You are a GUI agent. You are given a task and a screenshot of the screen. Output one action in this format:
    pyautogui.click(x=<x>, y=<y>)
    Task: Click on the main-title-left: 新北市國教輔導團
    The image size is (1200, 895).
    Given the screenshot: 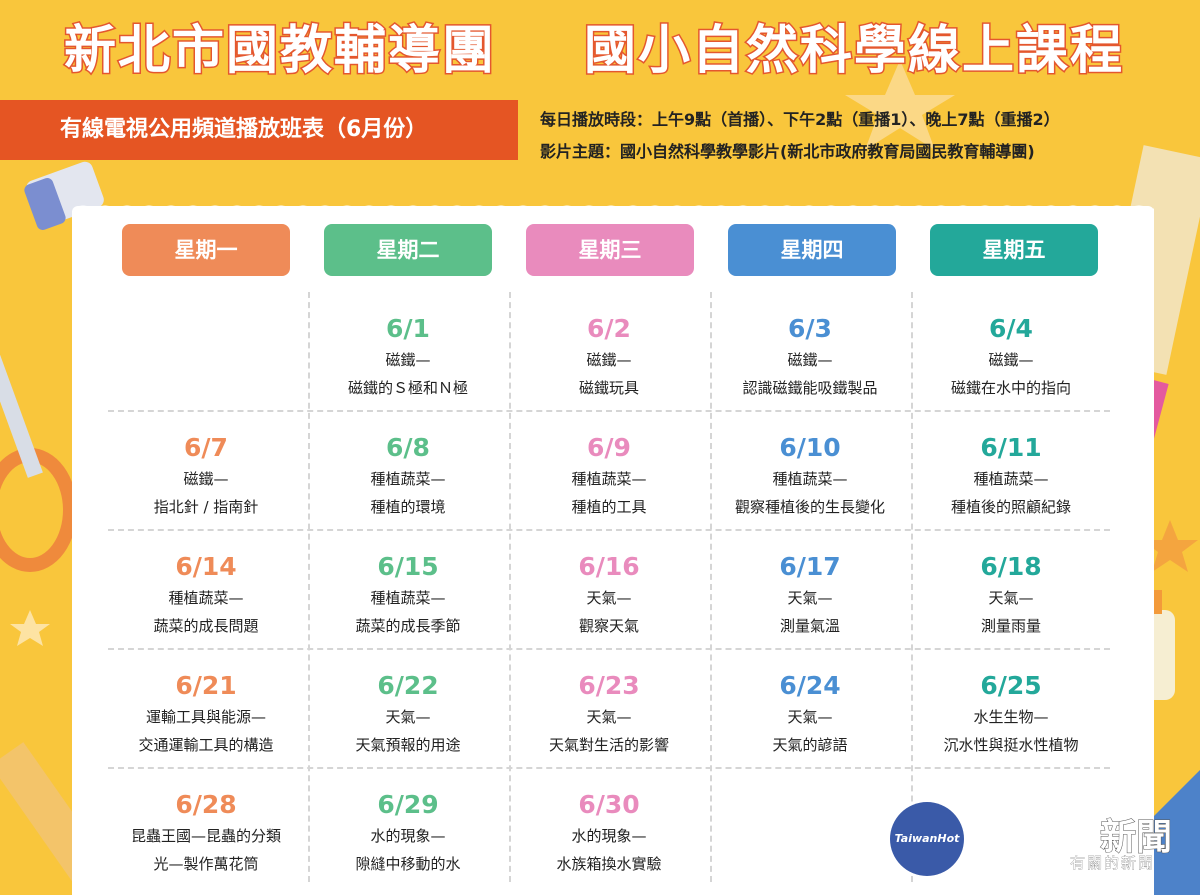 What is the action you would take?
    pyautogui.click(x=279, y=51)
    